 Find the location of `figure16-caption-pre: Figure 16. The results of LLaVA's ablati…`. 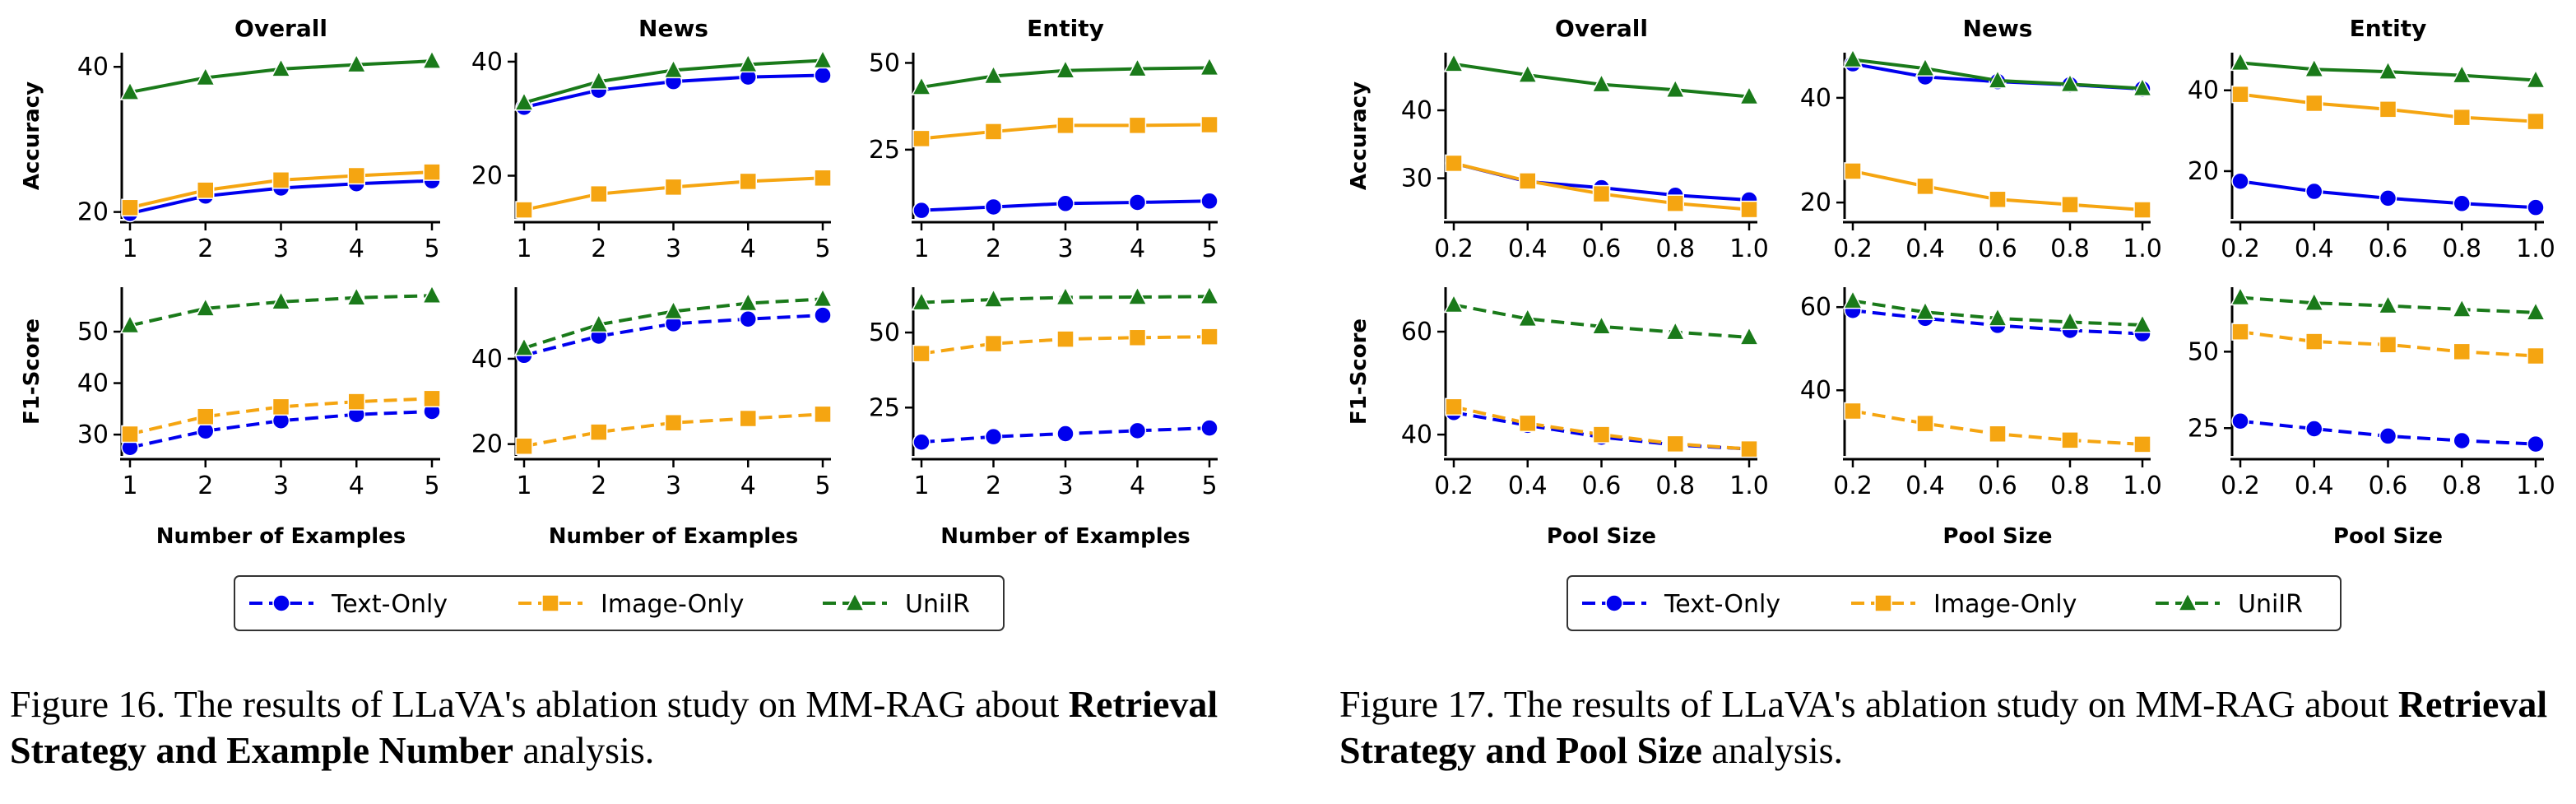

figure16-caption-pre: Figure 16. The results of LLaVA's ablati… is located at coordinates (539, 704).